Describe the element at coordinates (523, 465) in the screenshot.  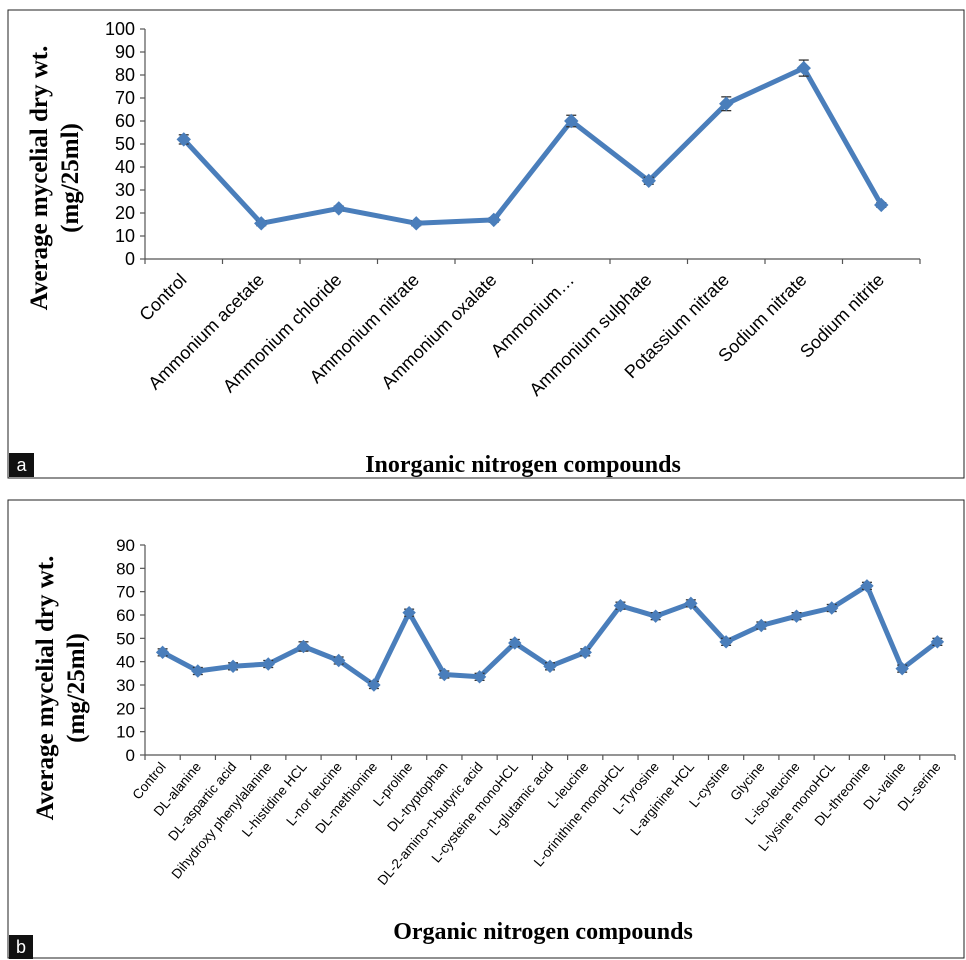
I see `panel-a-x-axis-title: Inorganic nitrogen compounds` at that location.